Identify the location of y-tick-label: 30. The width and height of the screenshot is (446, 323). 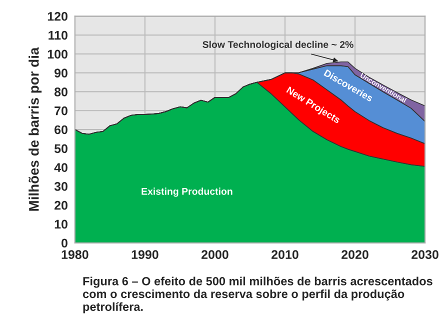
(61, 186).